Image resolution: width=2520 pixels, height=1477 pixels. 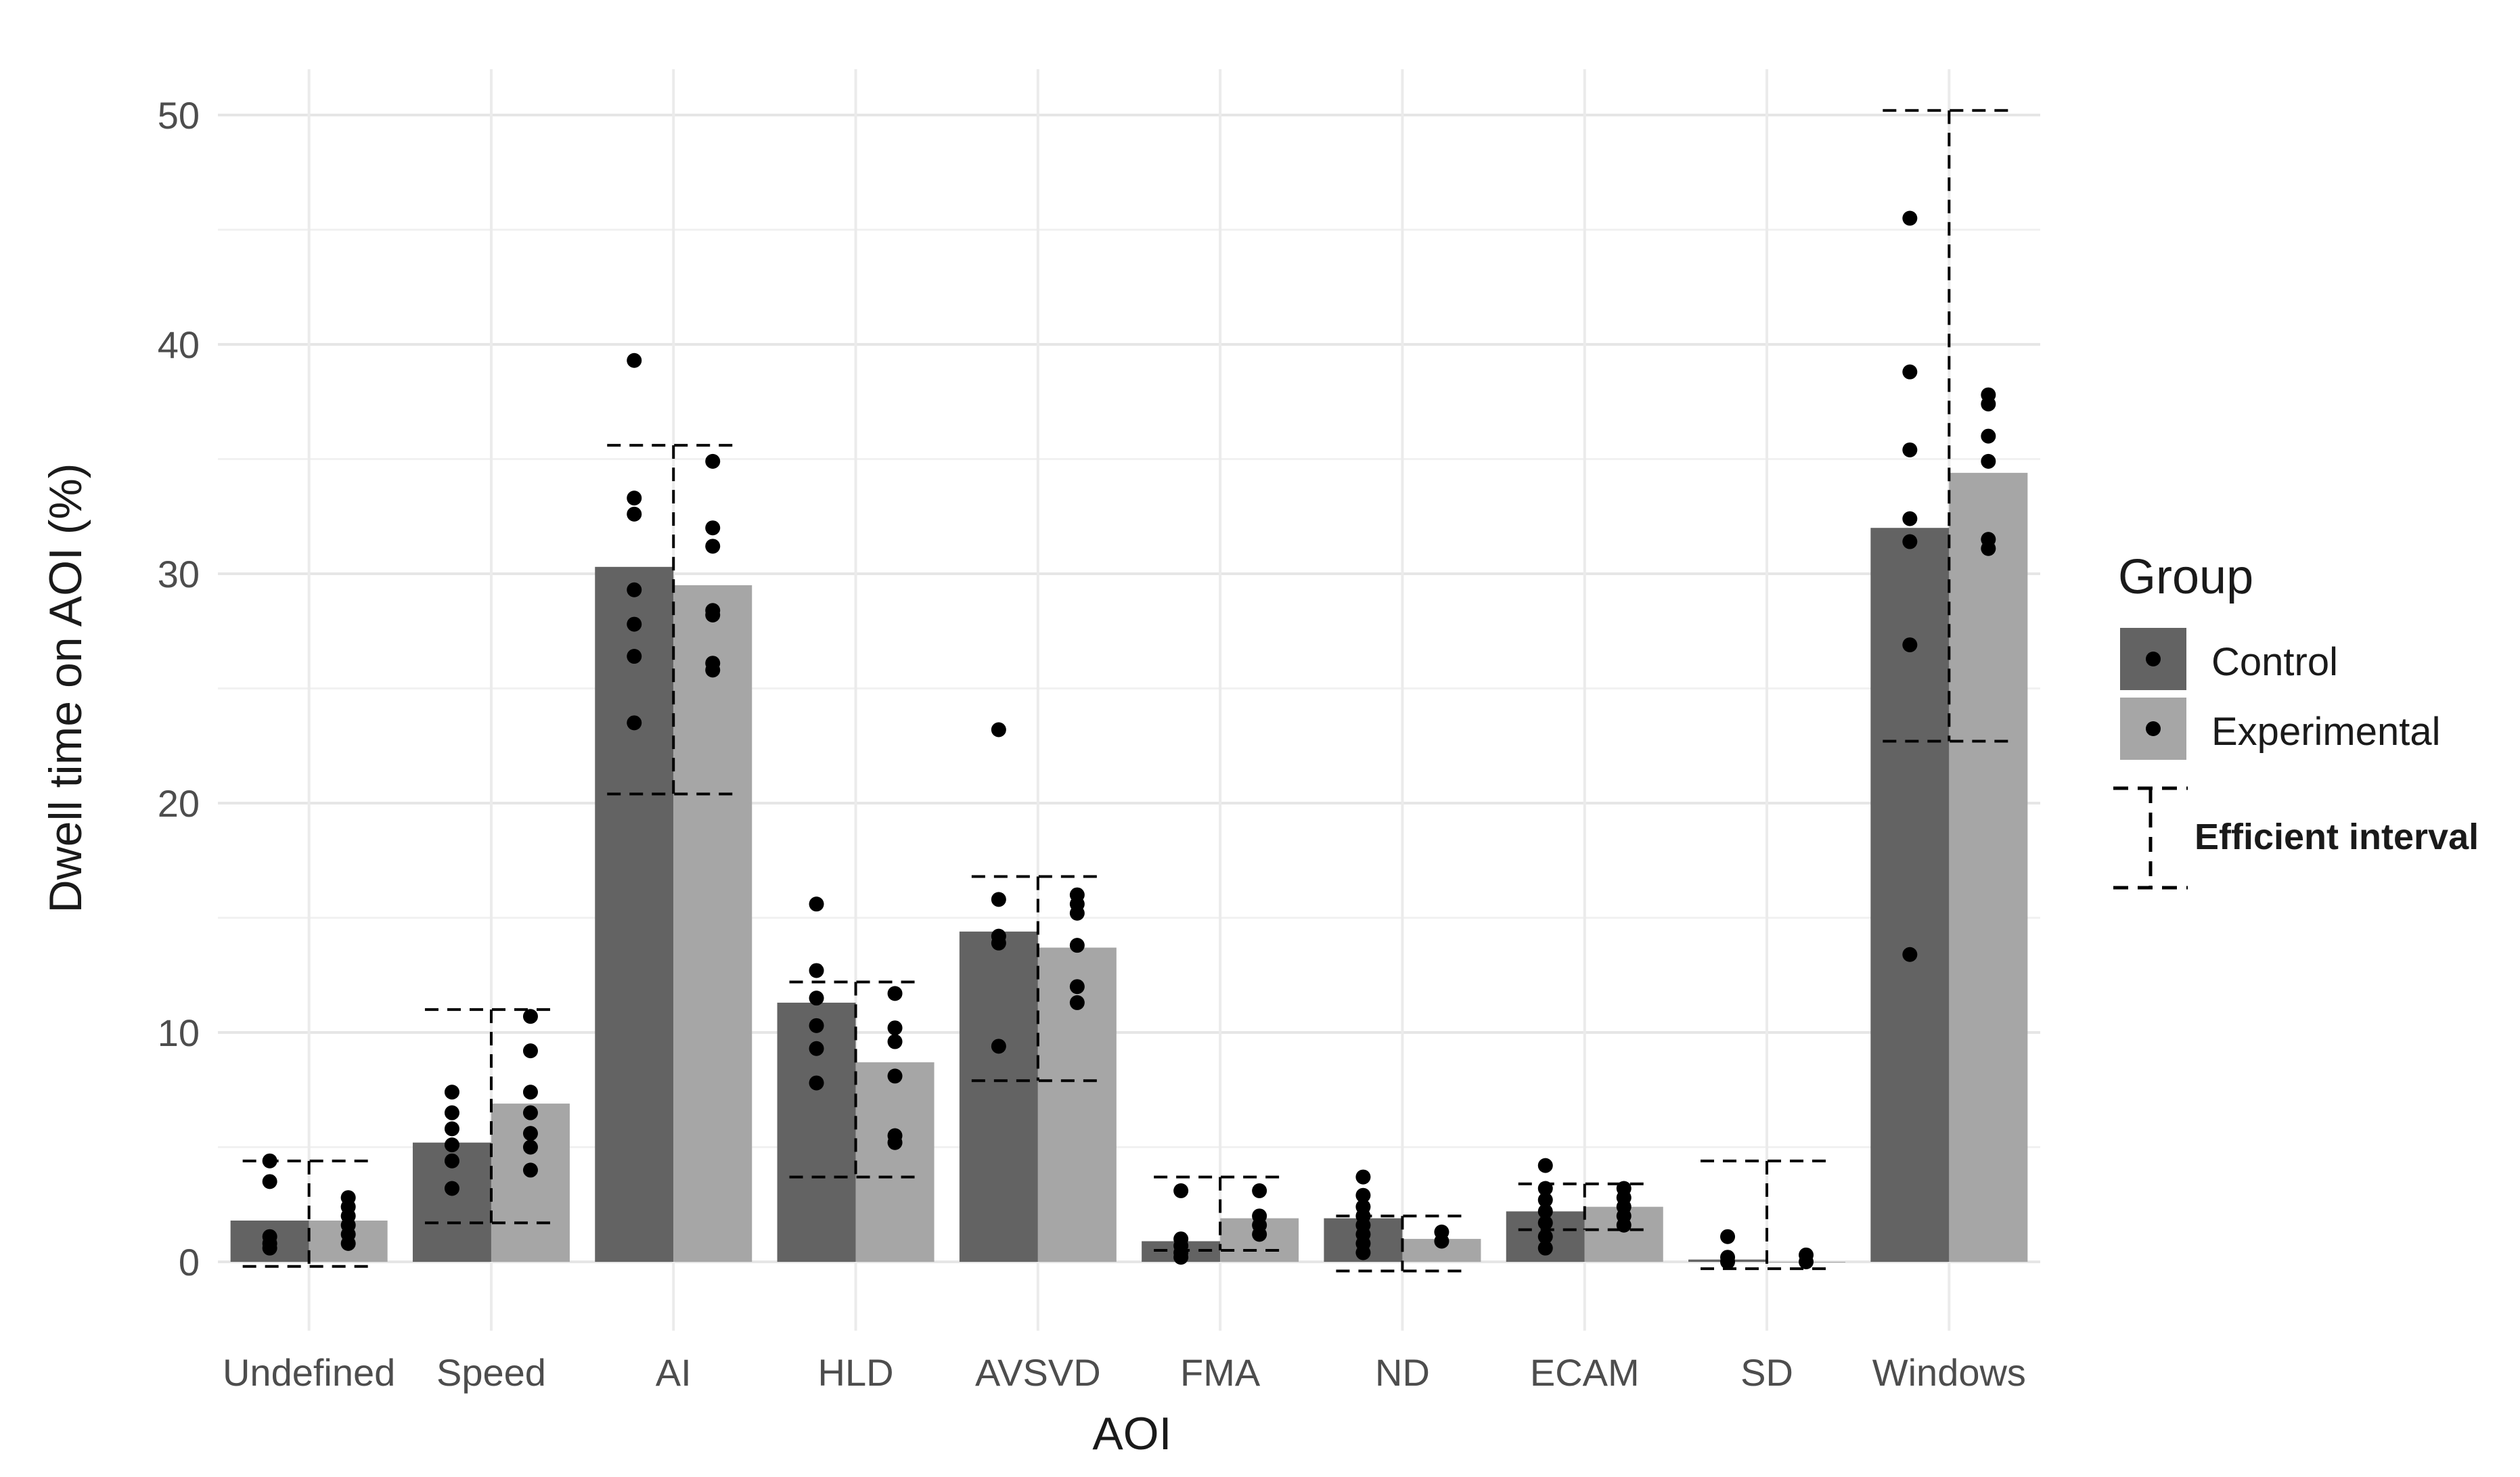 What do you see at coordinates (712, 923) in the screenshot?
I see `bar-experimental-ai` at bounding box center [712, 923].